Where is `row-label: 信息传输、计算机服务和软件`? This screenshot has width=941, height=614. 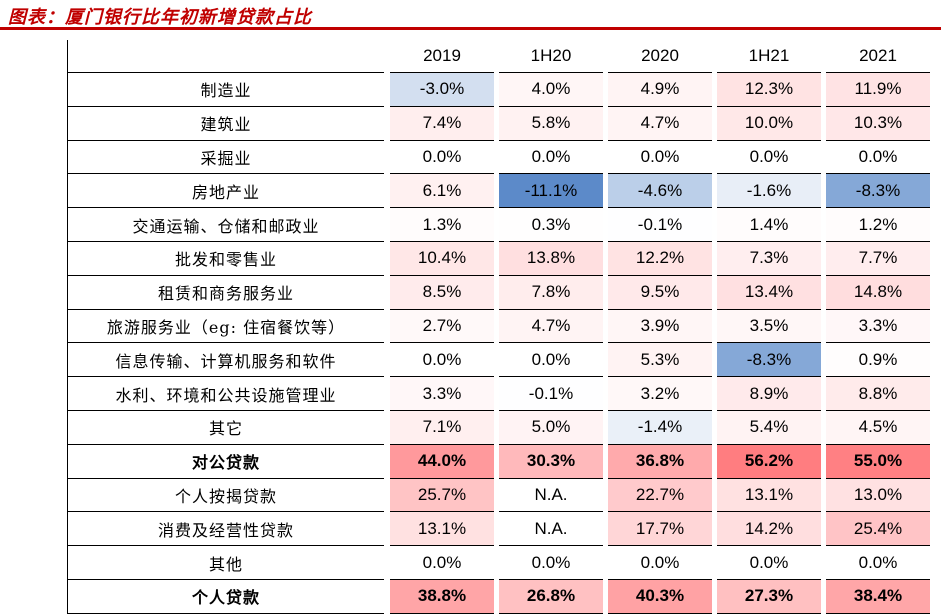 row-label: 信息传输、计算机服务和软件 is located at coordinates (227, 360).